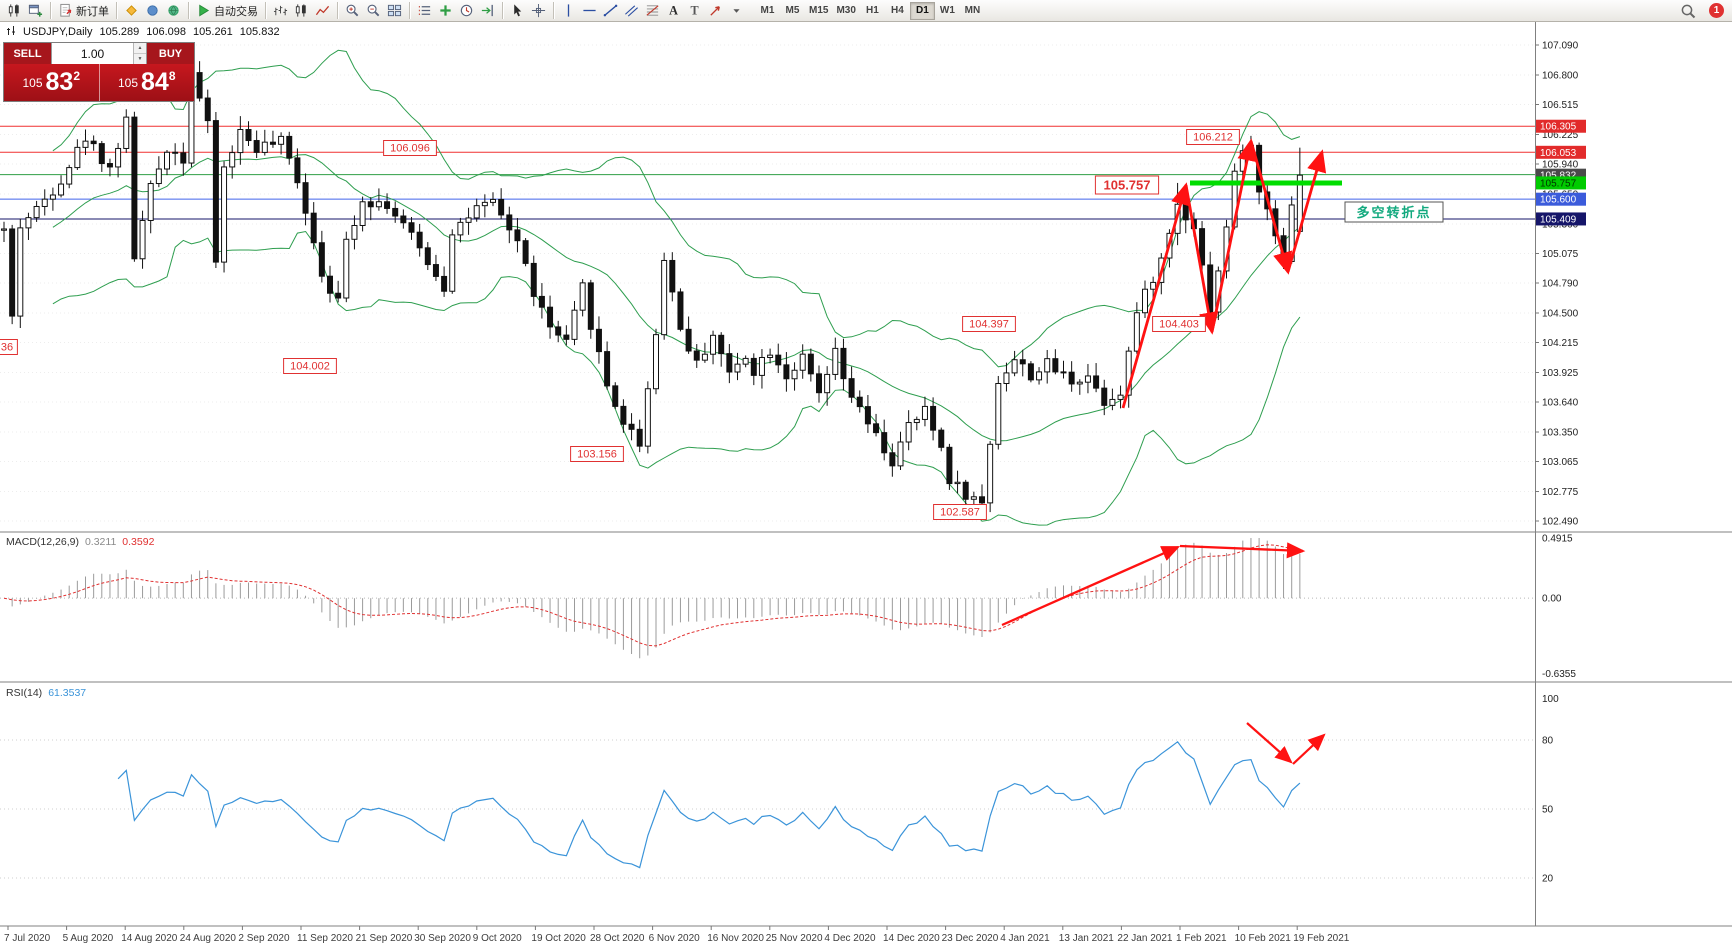 The height and width of the screenshot is (948, 1732). I want to click on text-button: A, so click(673, 11).